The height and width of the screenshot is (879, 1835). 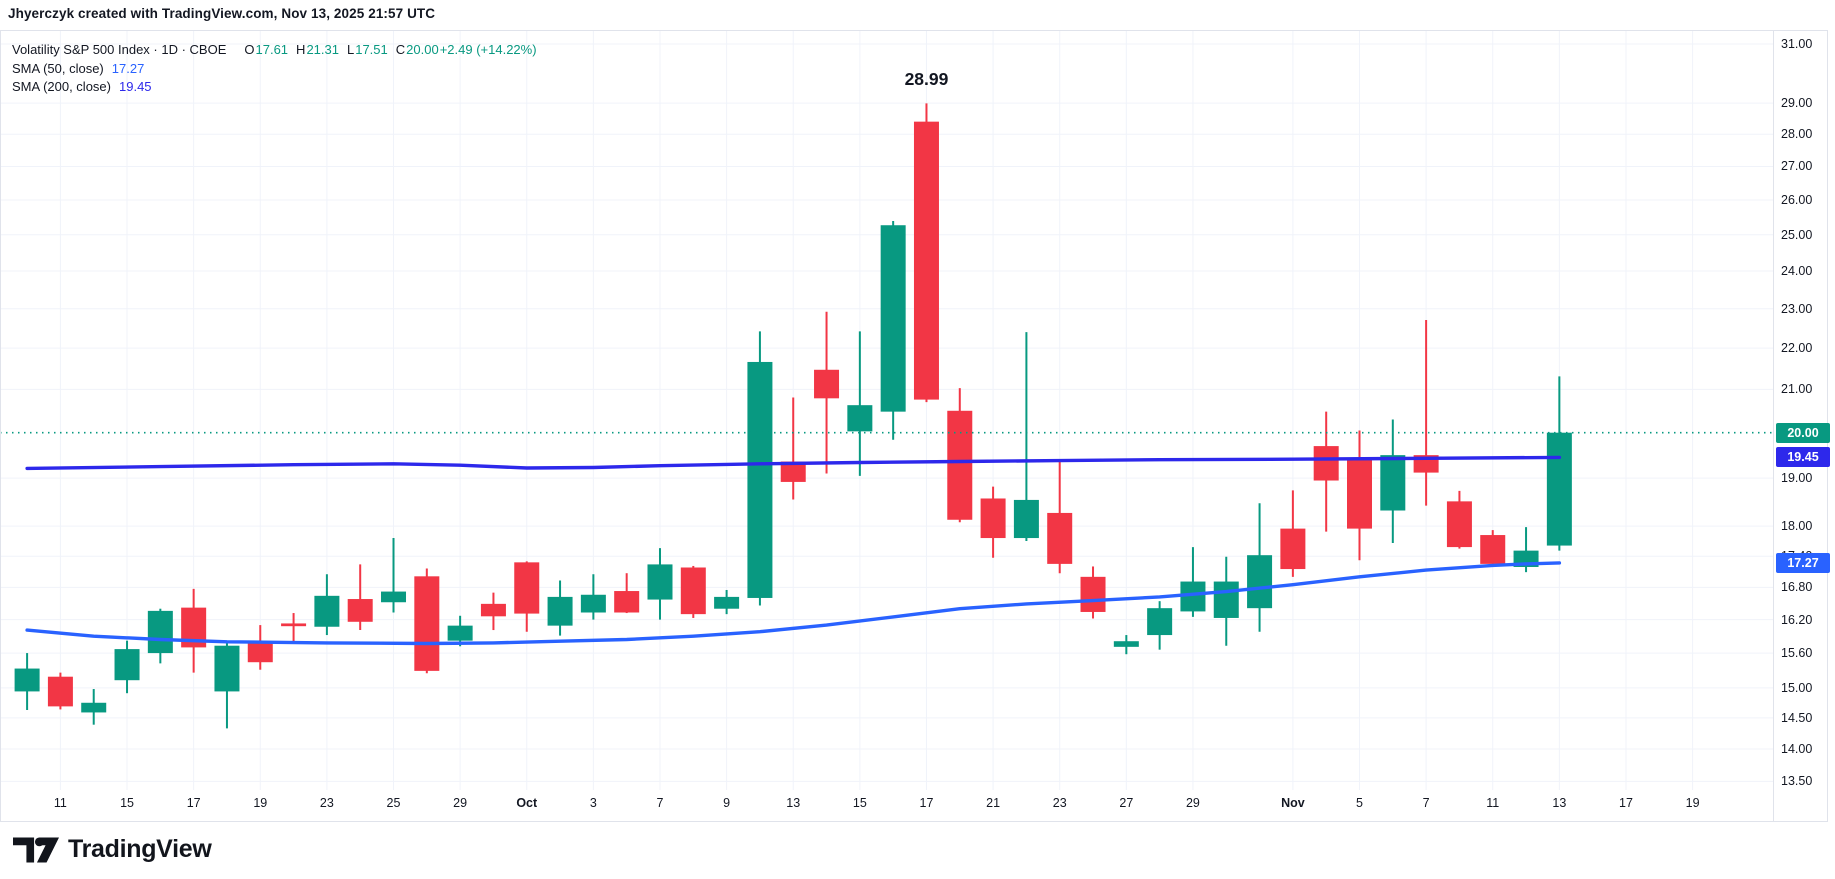 What do you see at coordinates (993, 803) in the screenshot?
I see `time-tick-21: 21` at bounding box center [993, 803].